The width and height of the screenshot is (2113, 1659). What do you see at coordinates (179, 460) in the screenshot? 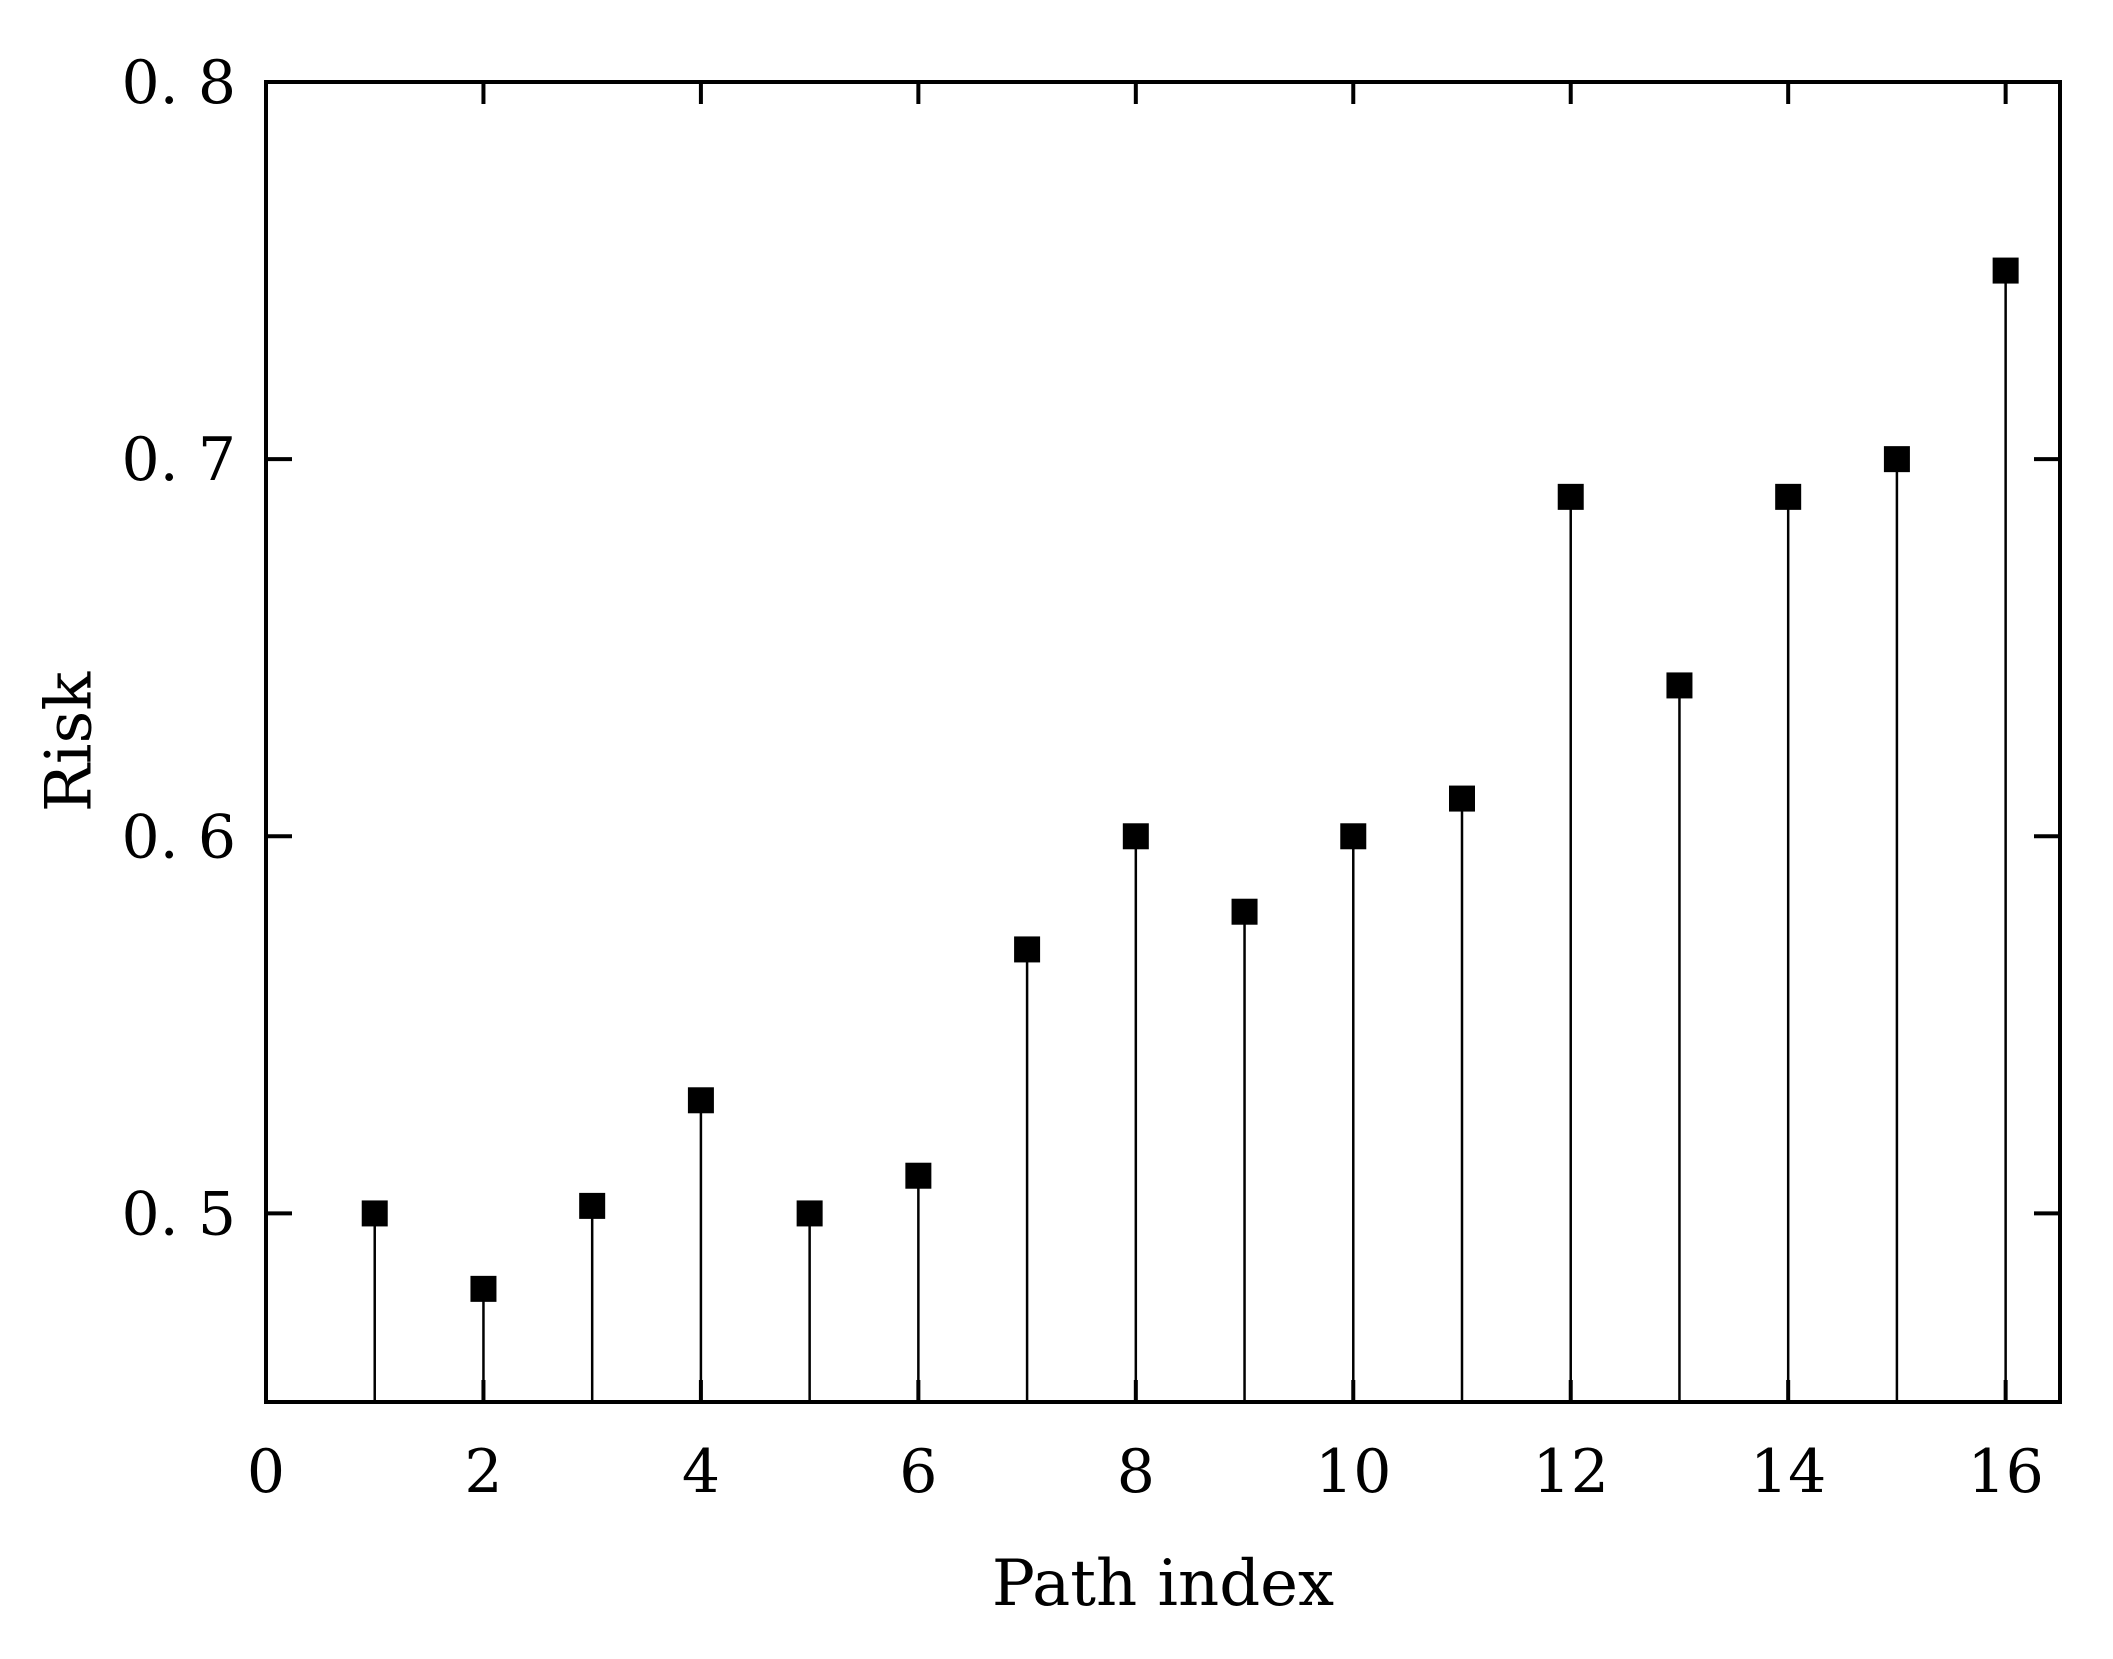
I see `y-tick-label: 0. 7` at bounding box center [179, 460].